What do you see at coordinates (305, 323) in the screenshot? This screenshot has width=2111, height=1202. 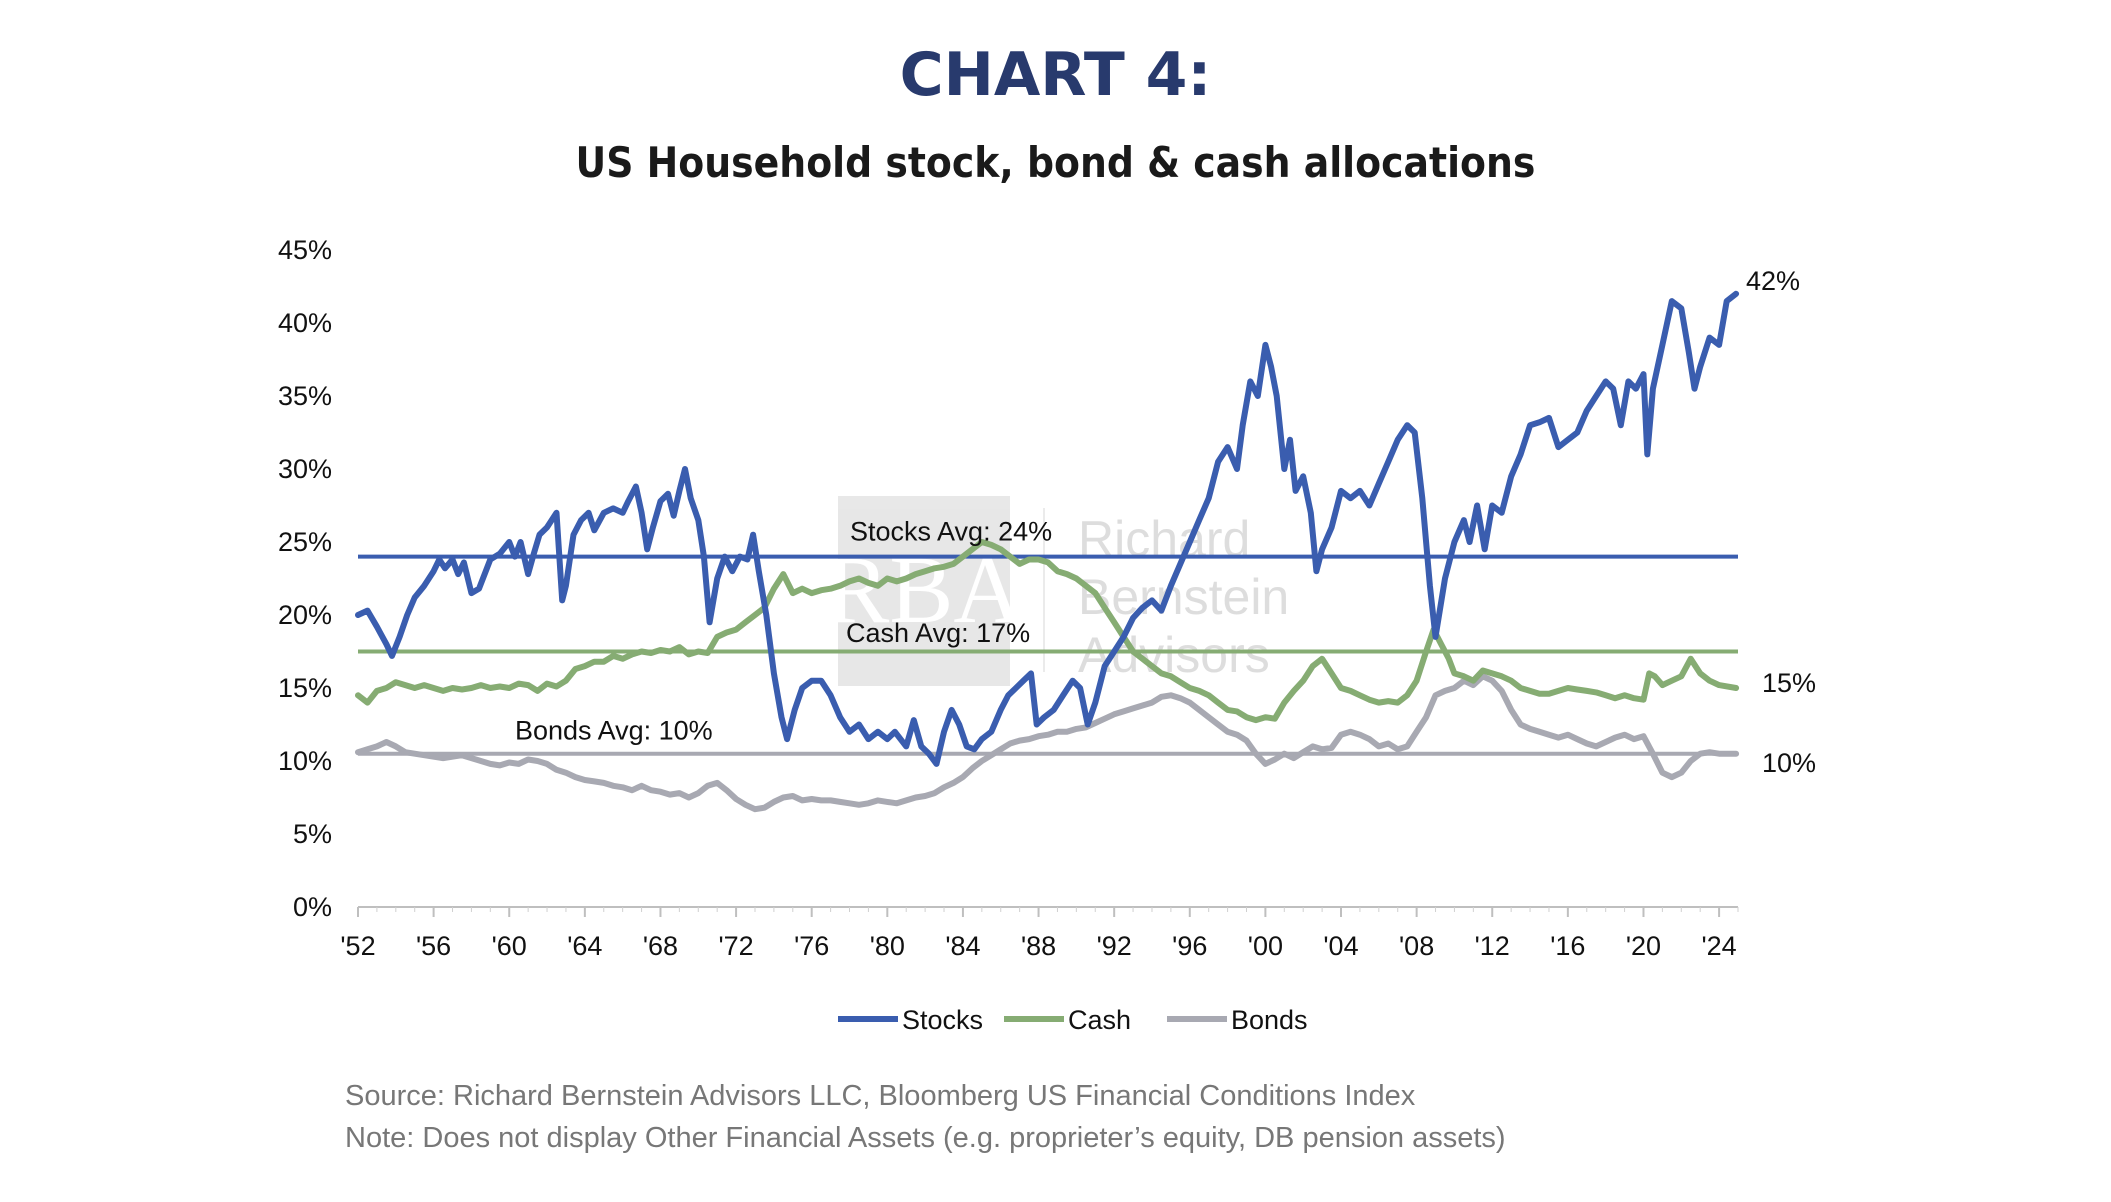 I see `y-tick-label: 40%` at bounding box center [305, 323].